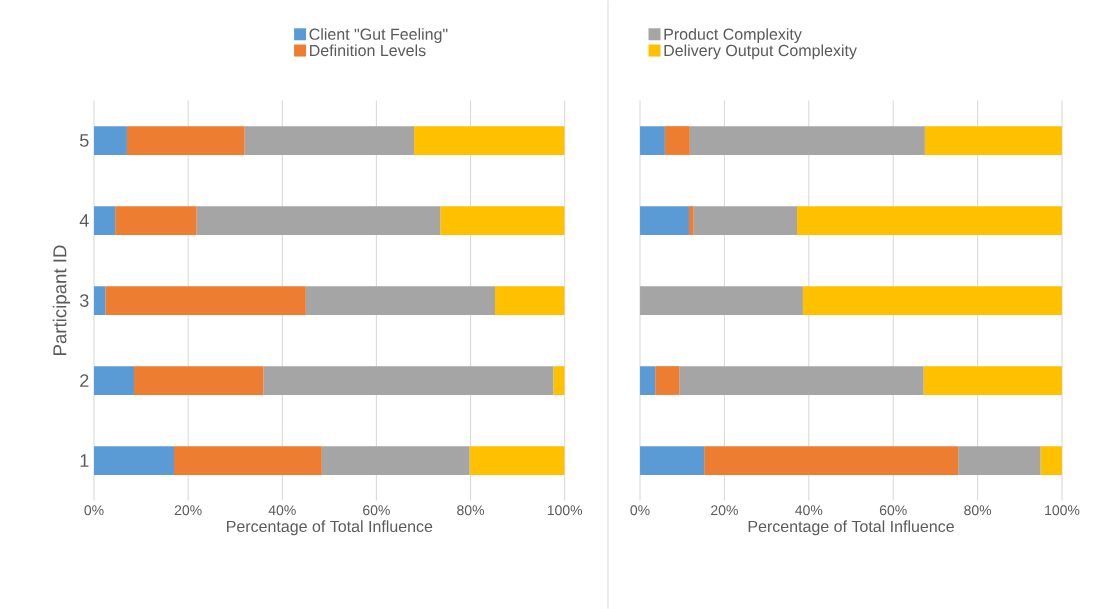 The width and height of the screenshot is (1094, 609). What do you see at coordinates (84, 220) in the screenshot?
I see `y-tick-label: 4` at bounding box center [84, 220].